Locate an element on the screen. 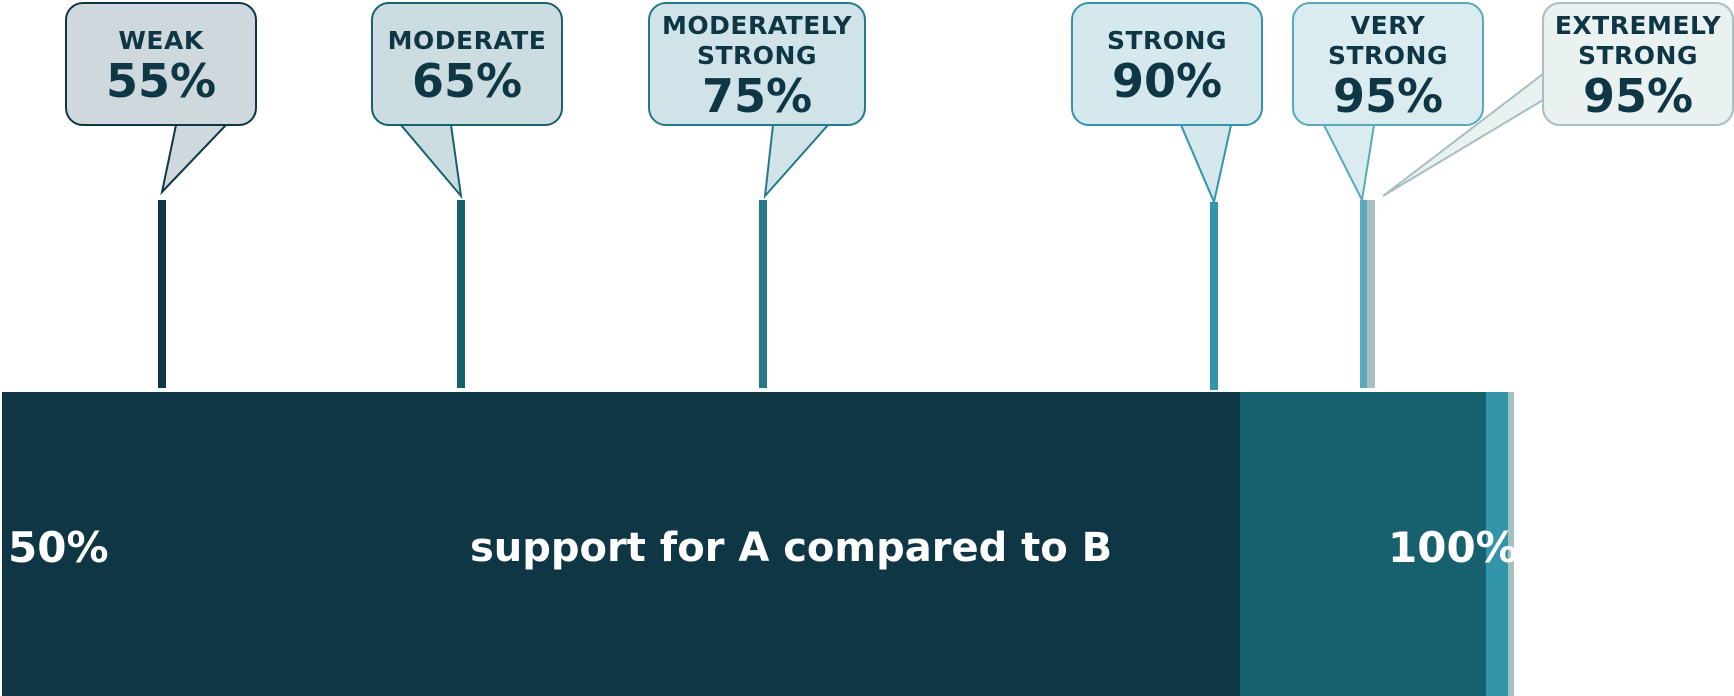 This screenshot has width=1734, height=696. callout-bubble-2: MODERATE 65% is located at coordinates (467, 64).